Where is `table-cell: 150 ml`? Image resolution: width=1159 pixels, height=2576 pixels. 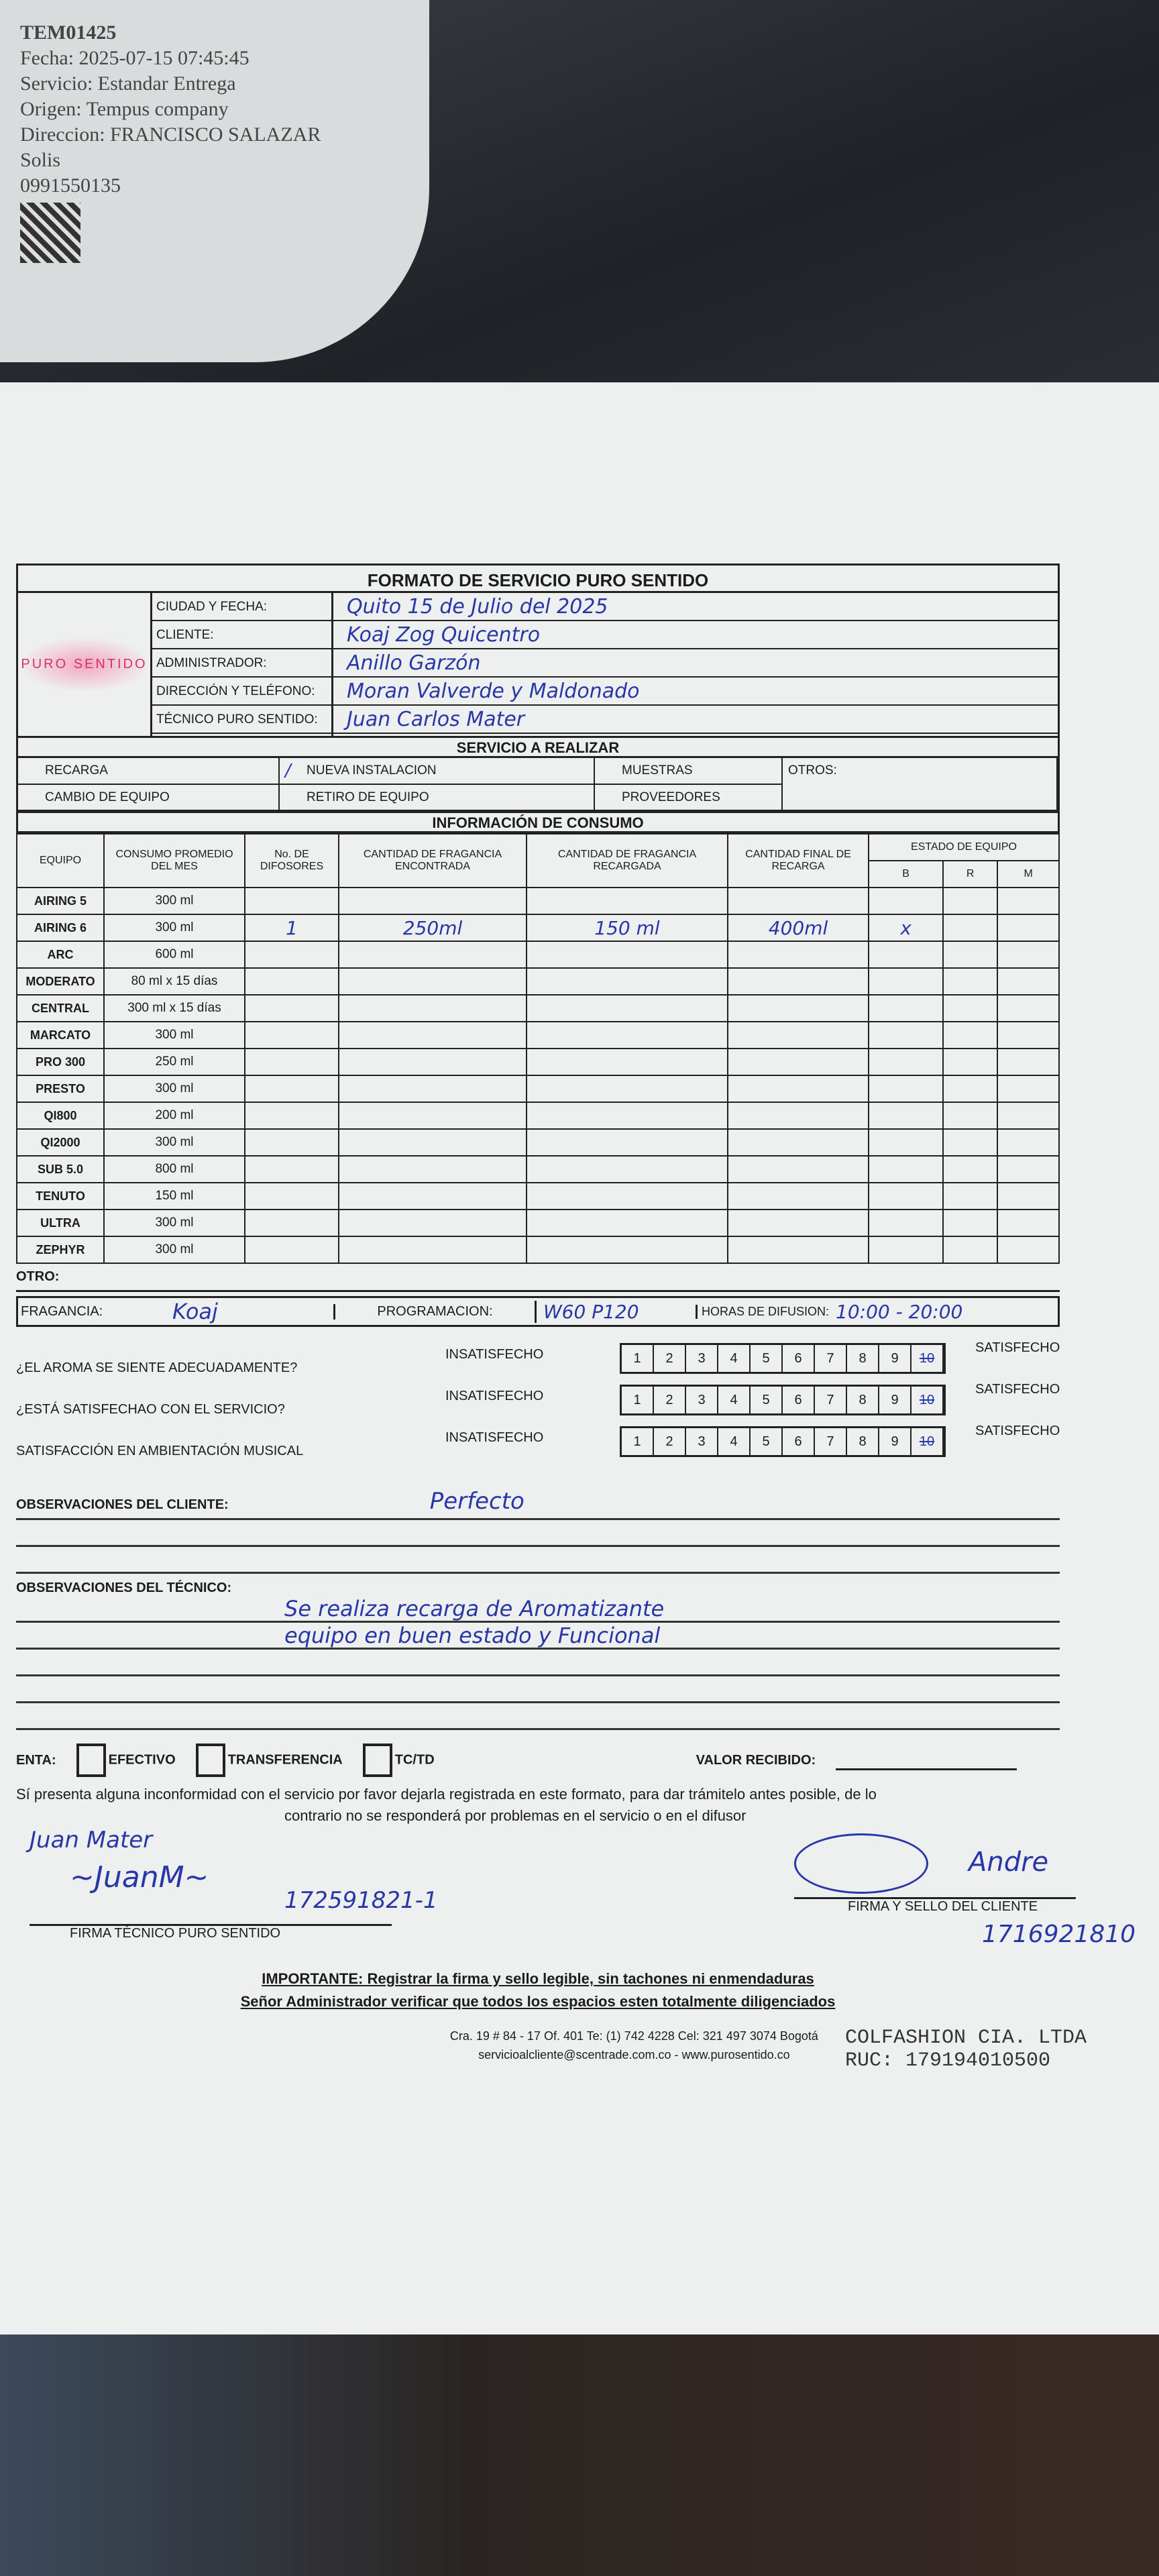
table-cell: 150 ml is located at coordinates (627, 928).